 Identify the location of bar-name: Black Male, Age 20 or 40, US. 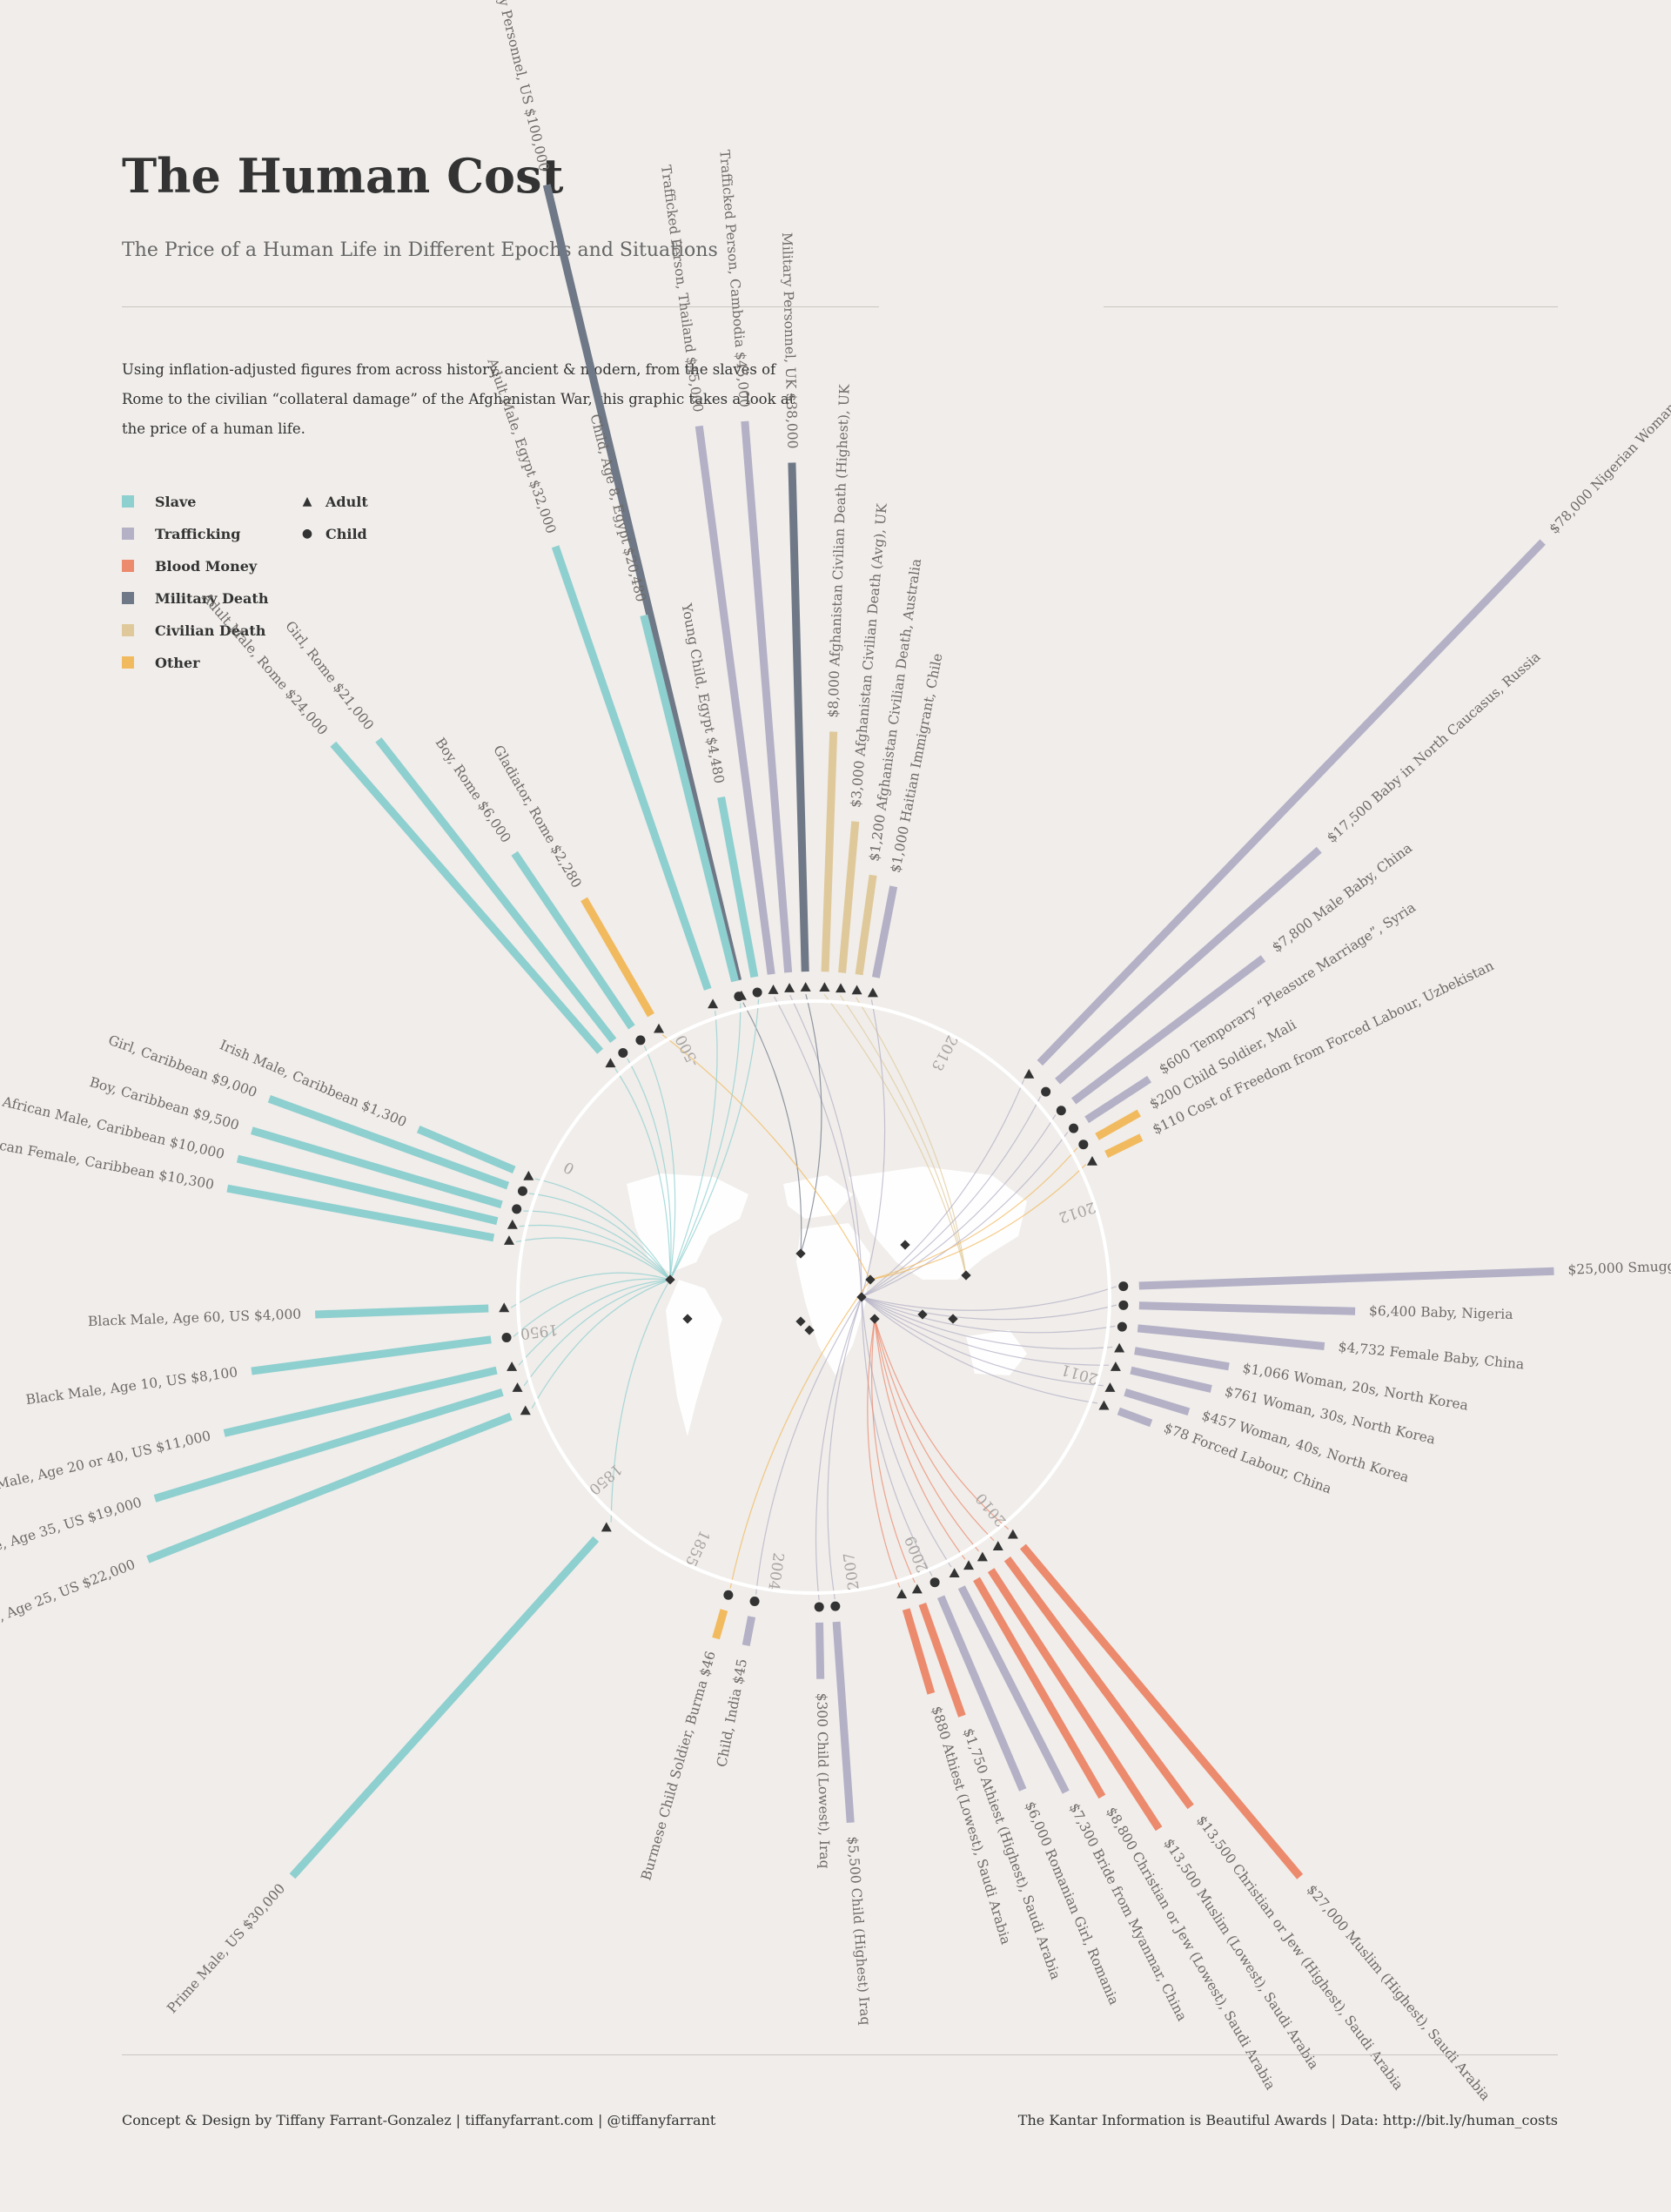
(77, 1472).